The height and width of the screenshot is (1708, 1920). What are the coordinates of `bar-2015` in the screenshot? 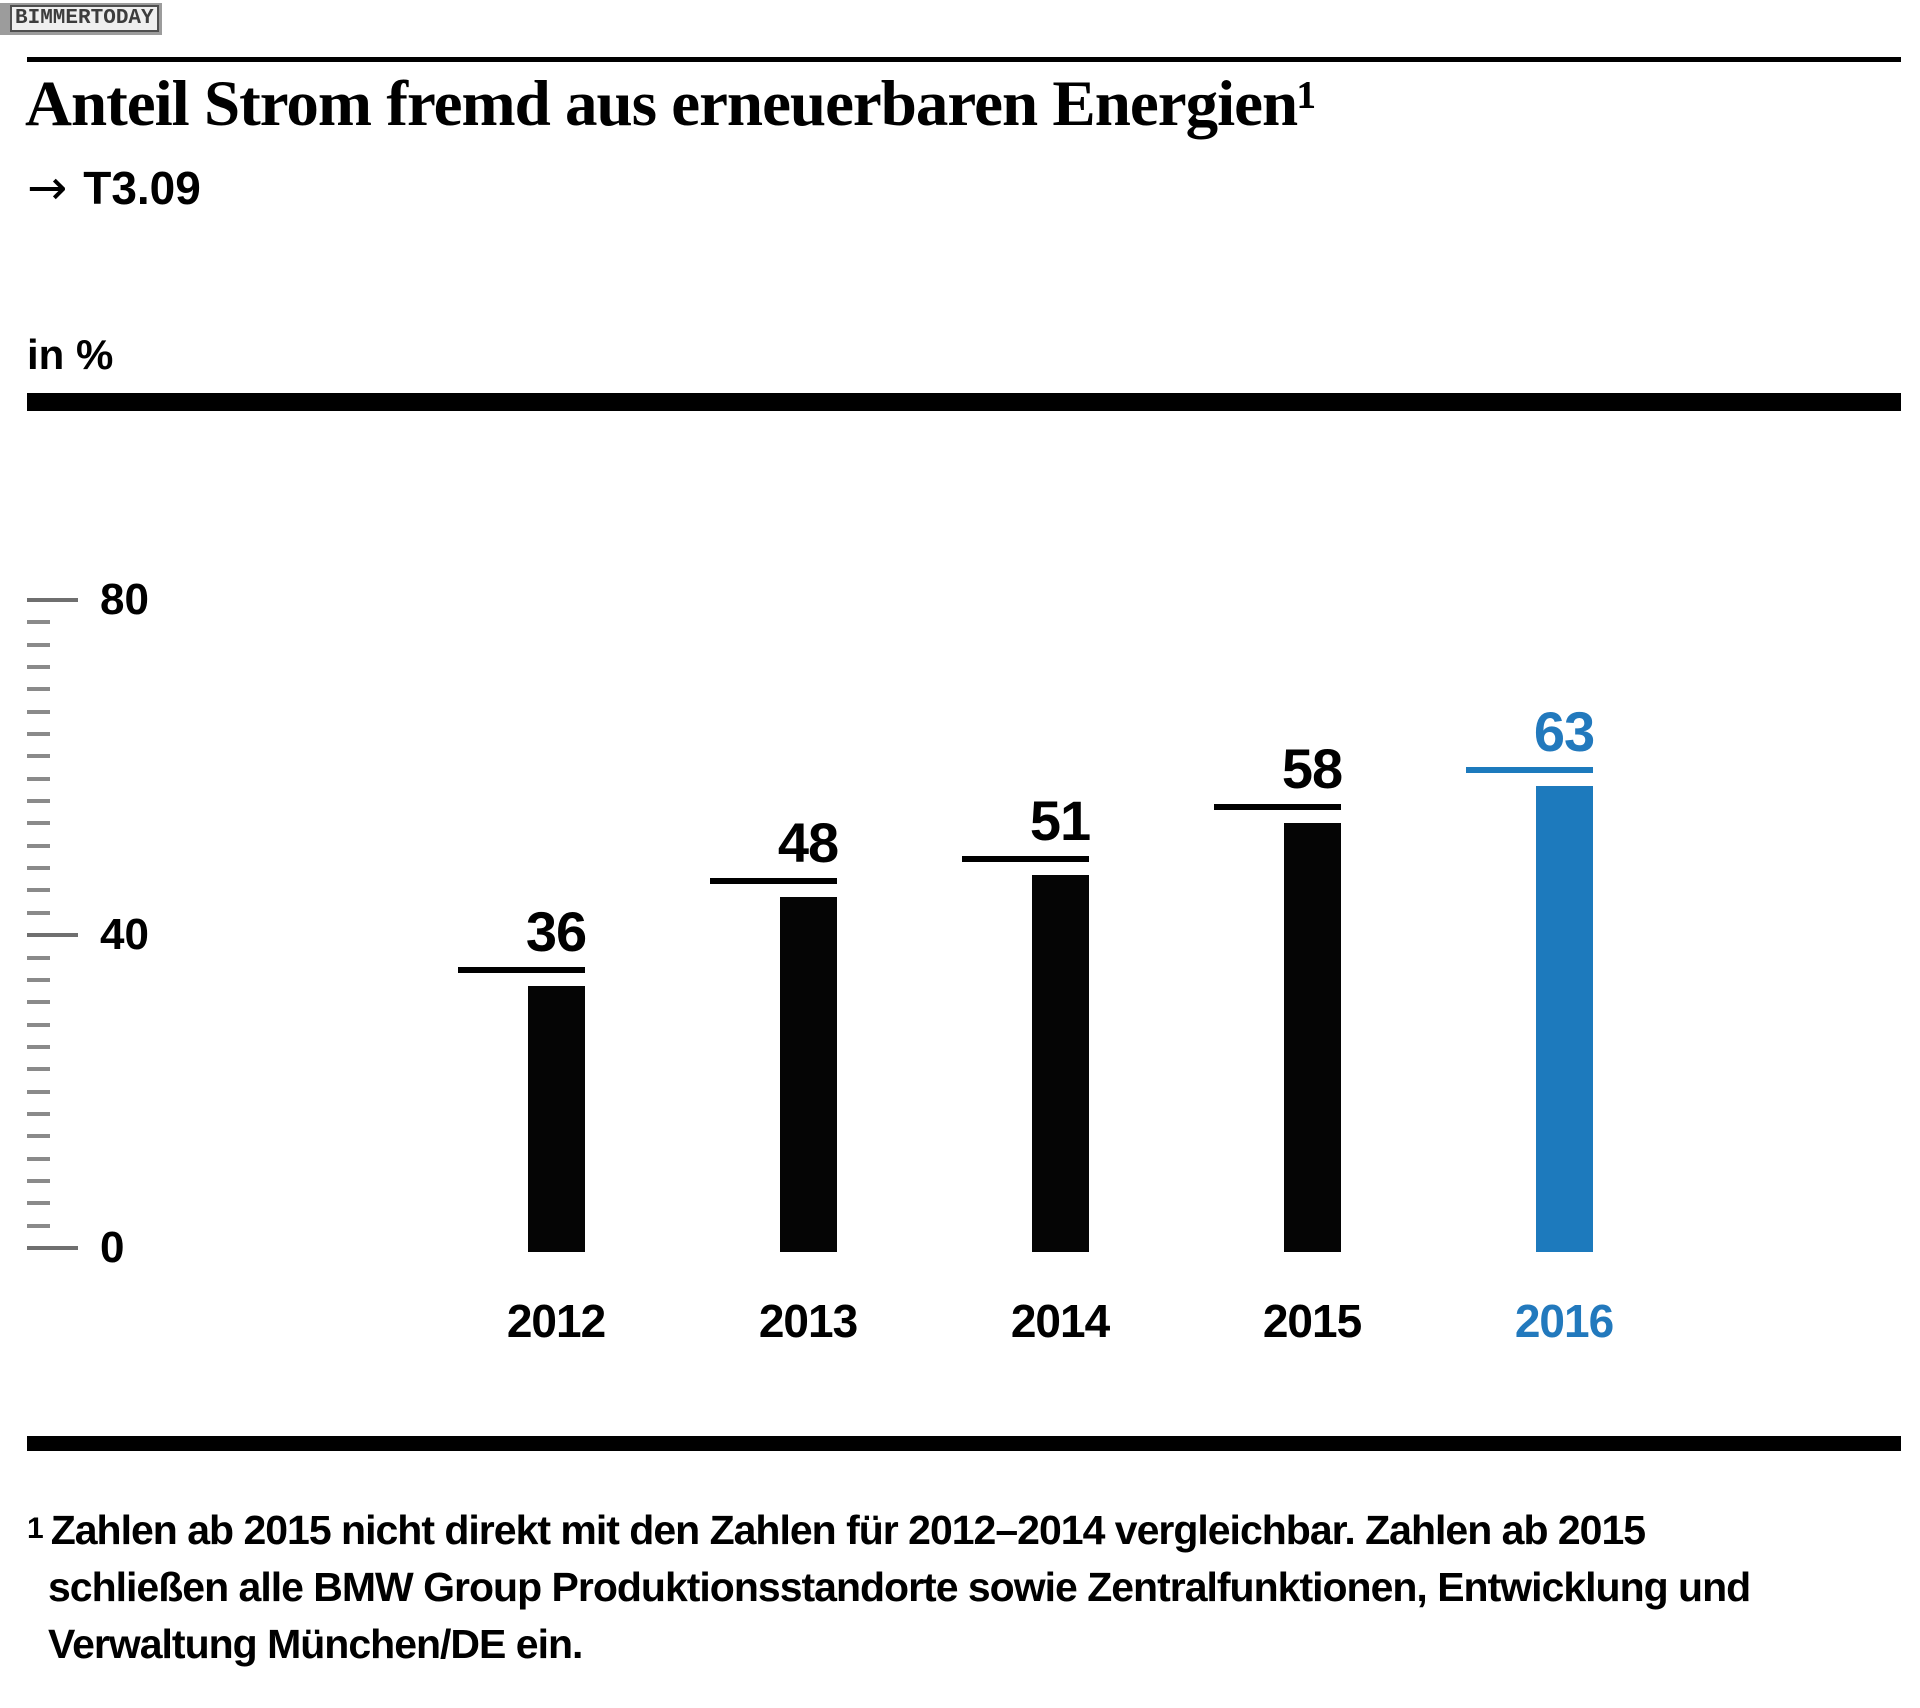 It's located at (1312, 1037).